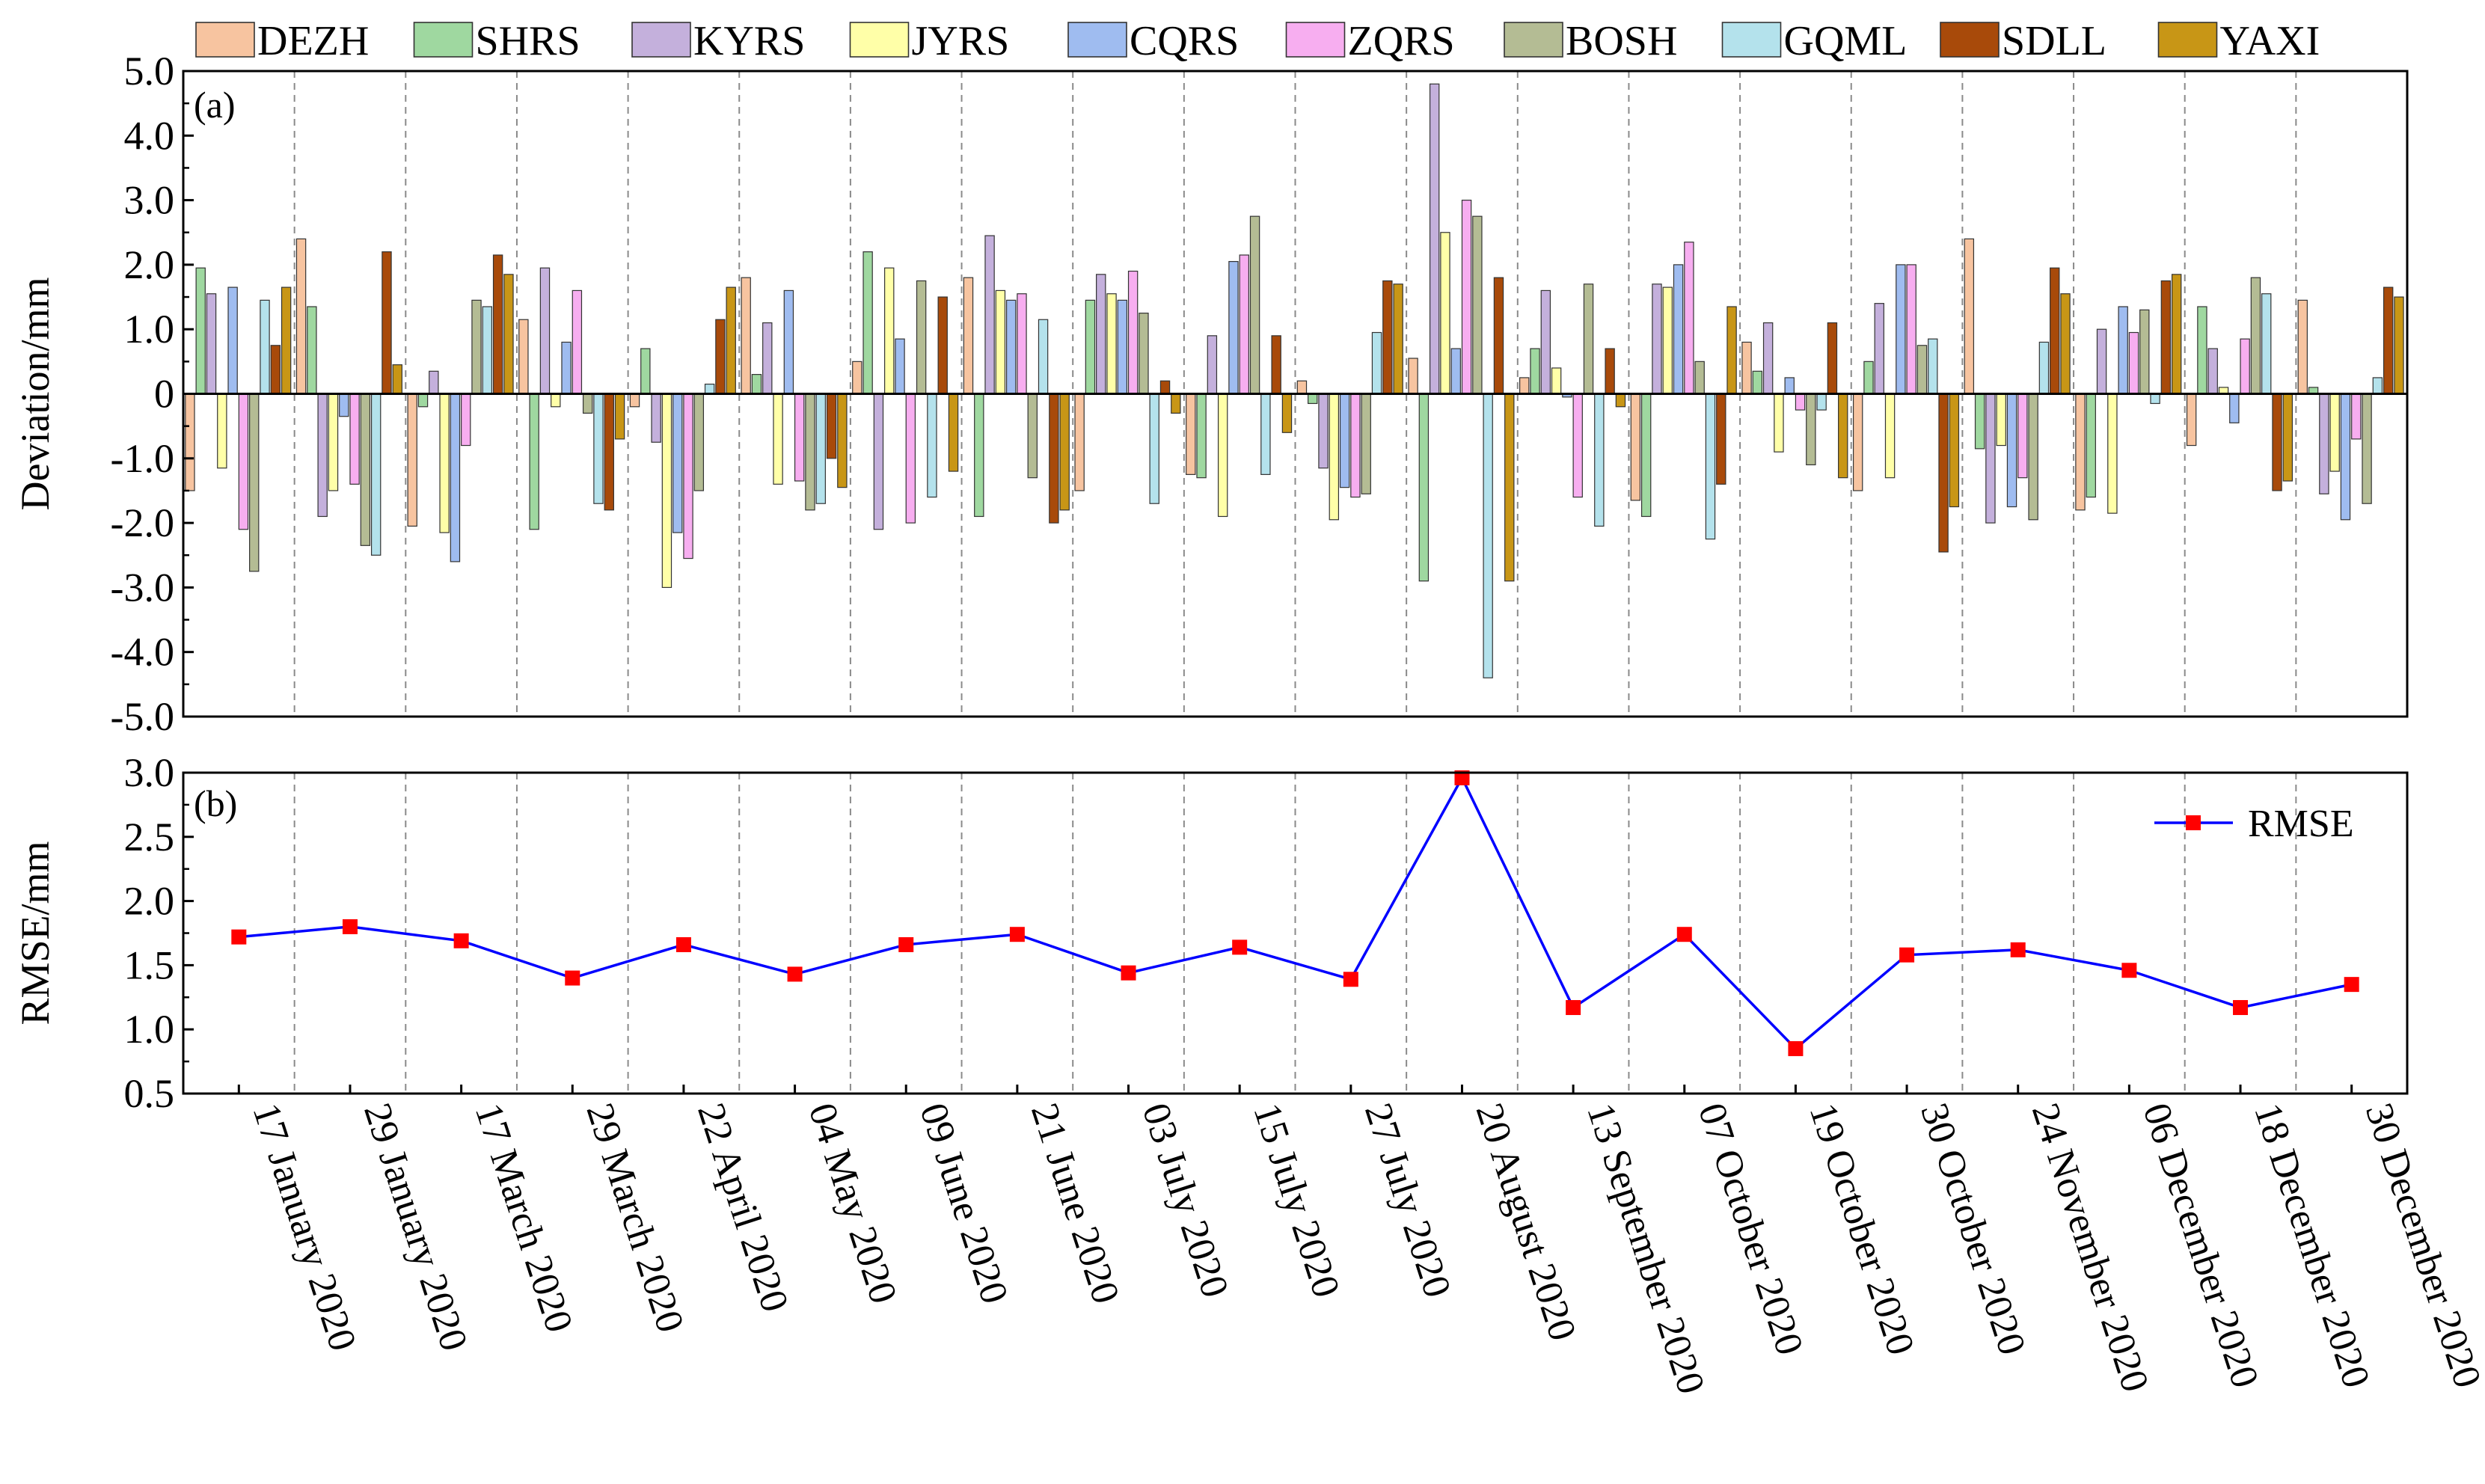 The image size is (2485, 1484). I want to click on deviation-y-ticks: 5.0 4.0 3.0 2.0 1.0 0 -1.0 -2.0 -3.0 -4.0 -5.0, so click(152, 394).